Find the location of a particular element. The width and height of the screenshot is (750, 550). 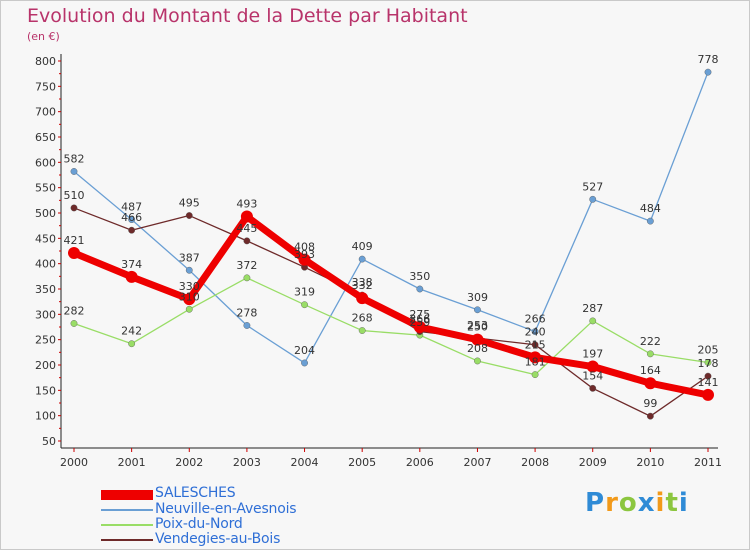

brand-logo-letter: r is located at coordinates (612, 503).